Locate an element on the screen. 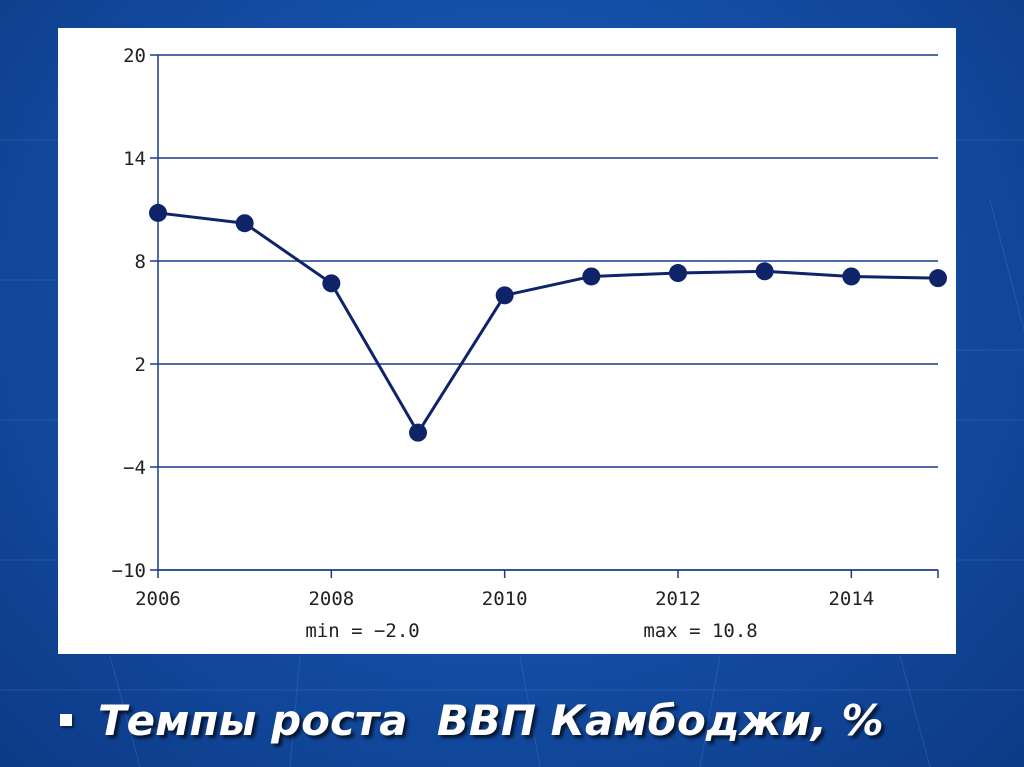 This screenshot has height=767, width=1024. slide-caption: Темпы роста ВВП Камбоджи, % is located at coordinates (530, 720).